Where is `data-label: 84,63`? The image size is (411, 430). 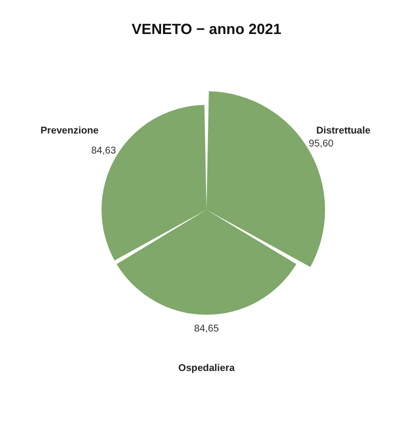 data-label: 84,63 is located at coordinates (103, 150).